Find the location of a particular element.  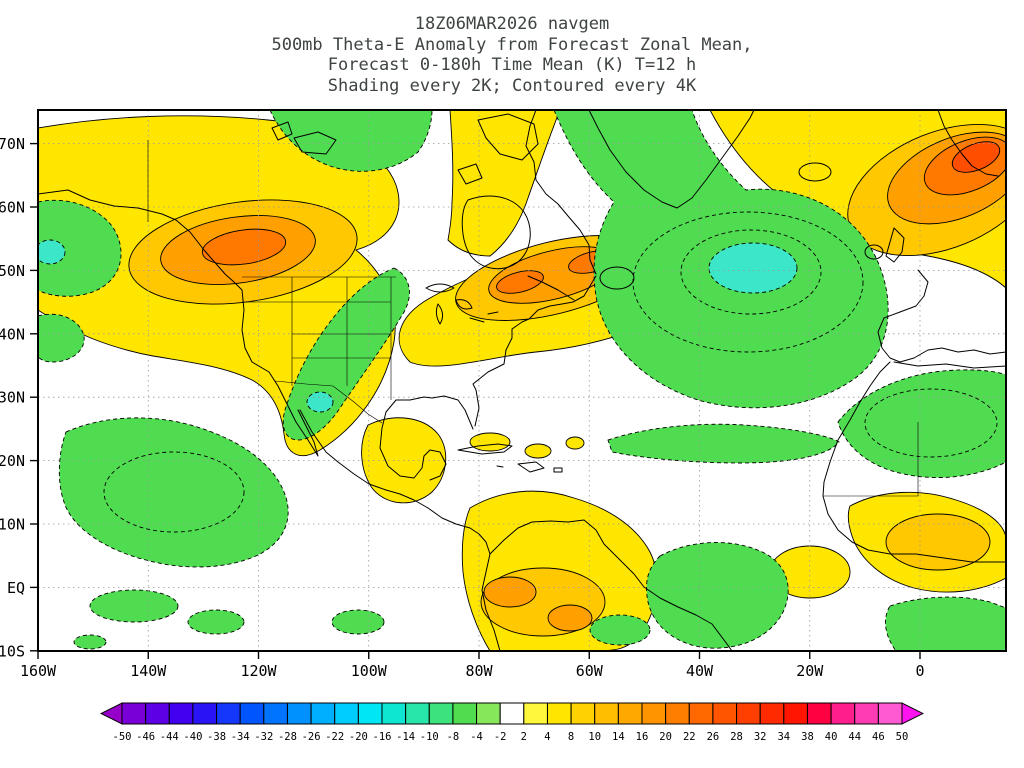

negative-anomaly-equatorial-pacific is located at coordinates (90, 642).